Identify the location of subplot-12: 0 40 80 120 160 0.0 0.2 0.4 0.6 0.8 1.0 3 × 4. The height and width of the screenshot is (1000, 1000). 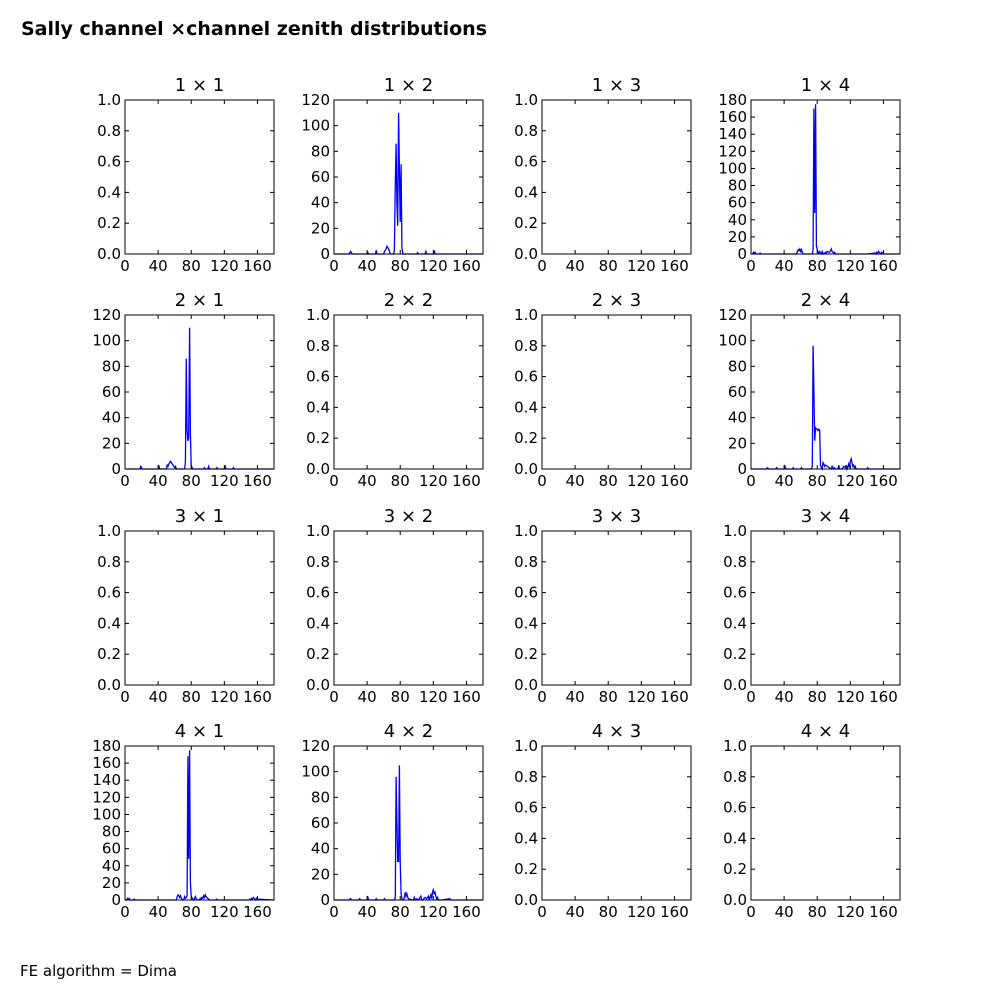
(812, 606).